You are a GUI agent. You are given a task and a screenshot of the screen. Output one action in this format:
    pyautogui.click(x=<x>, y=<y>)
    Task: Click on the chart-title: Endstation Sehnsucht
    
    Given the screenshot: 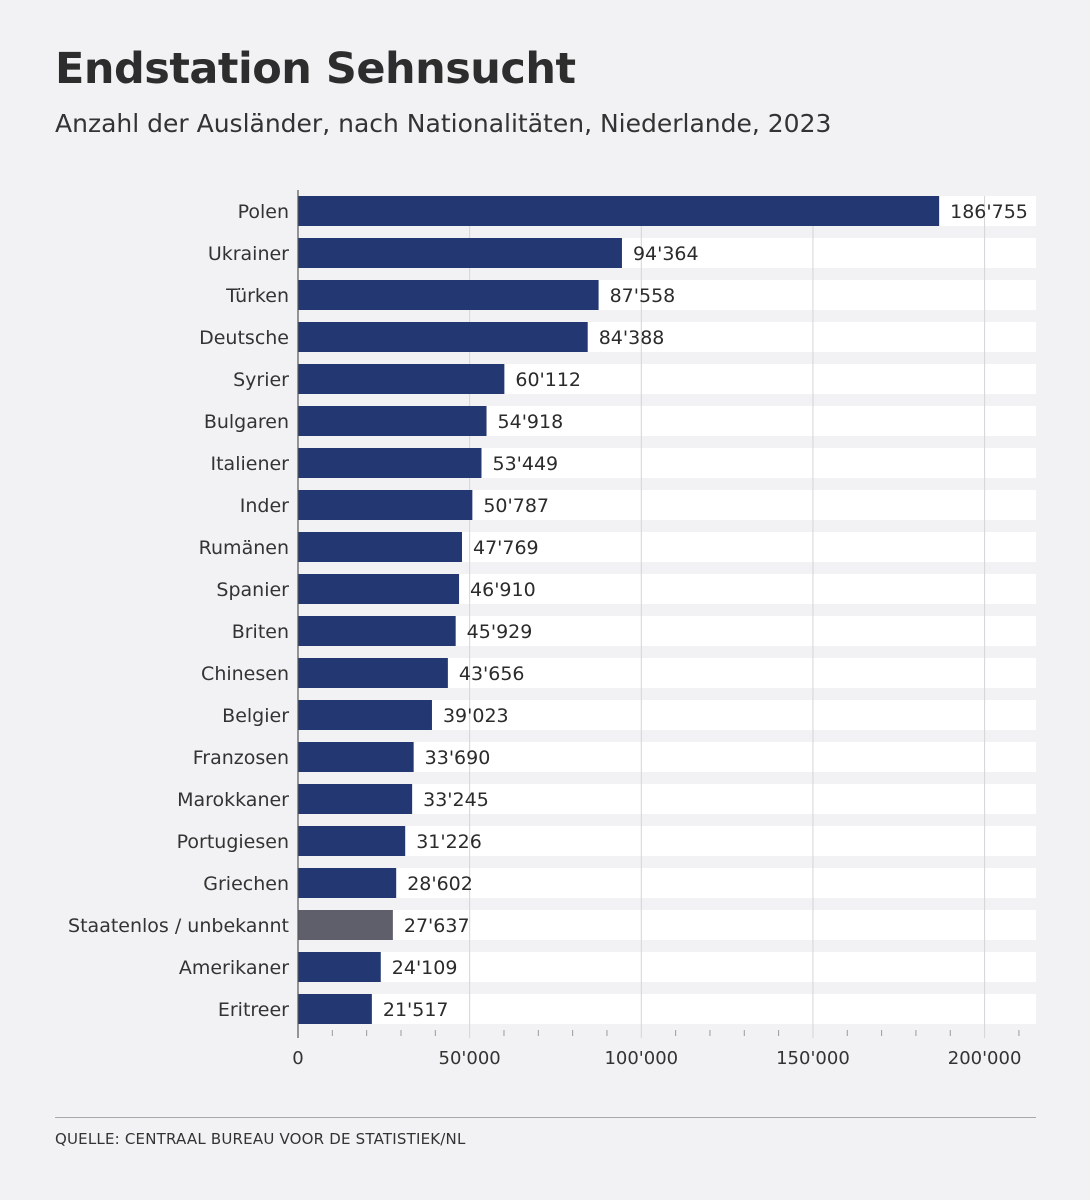 What is the action you would take?
    pyautogui.click(x=315, y=69)
    